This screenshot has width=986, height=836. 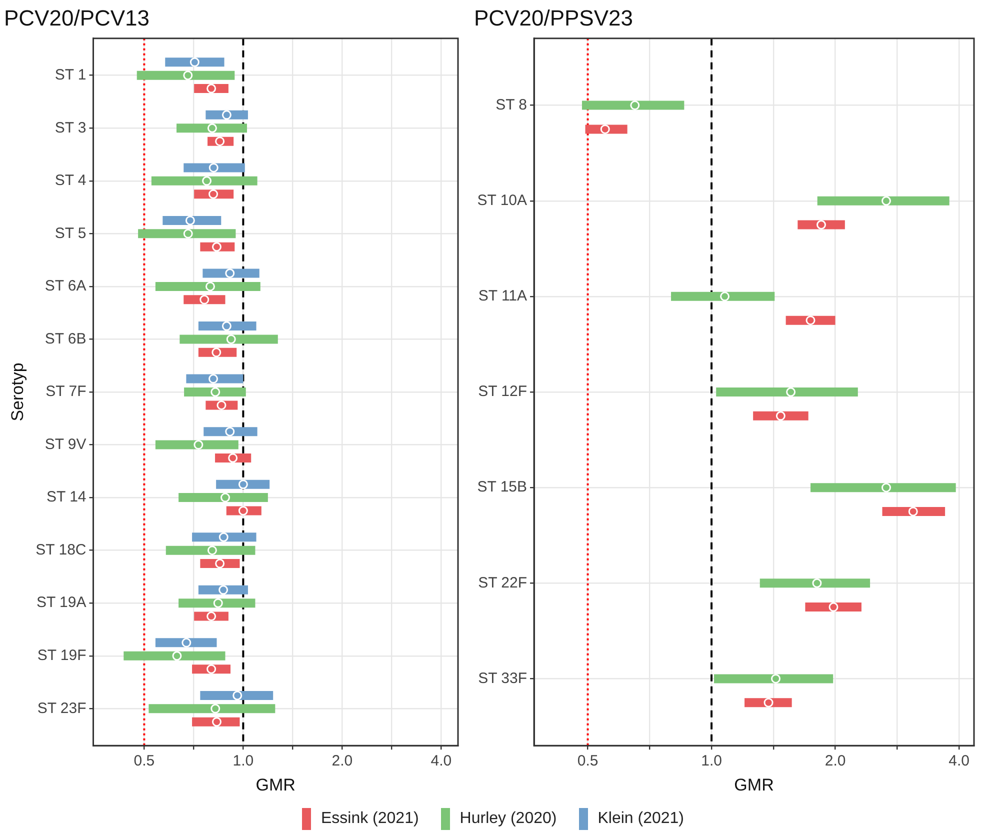 I want to click on y-tick-label: ST 15B, so click(x=502, y=487).